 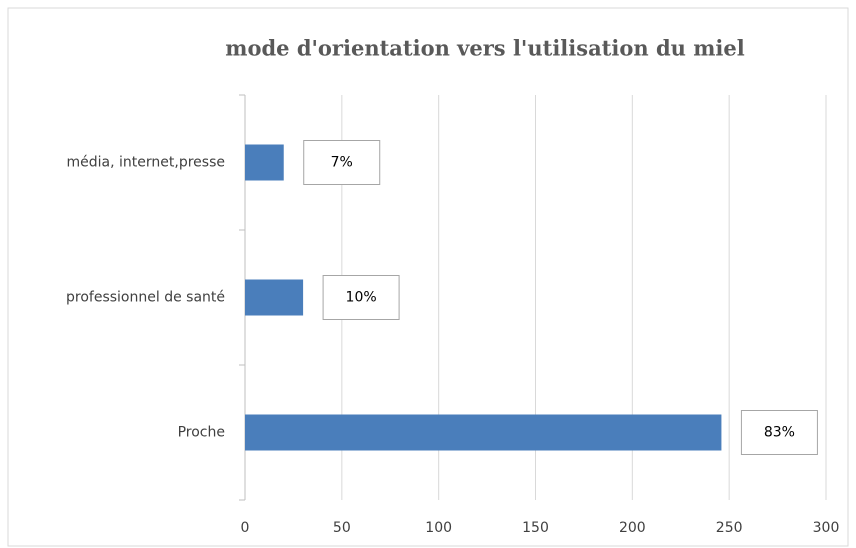 What do you see at coordinates (342, 528) in the screenshot?
I see `x-tick-label: 50` at bounding box center [342, 528].